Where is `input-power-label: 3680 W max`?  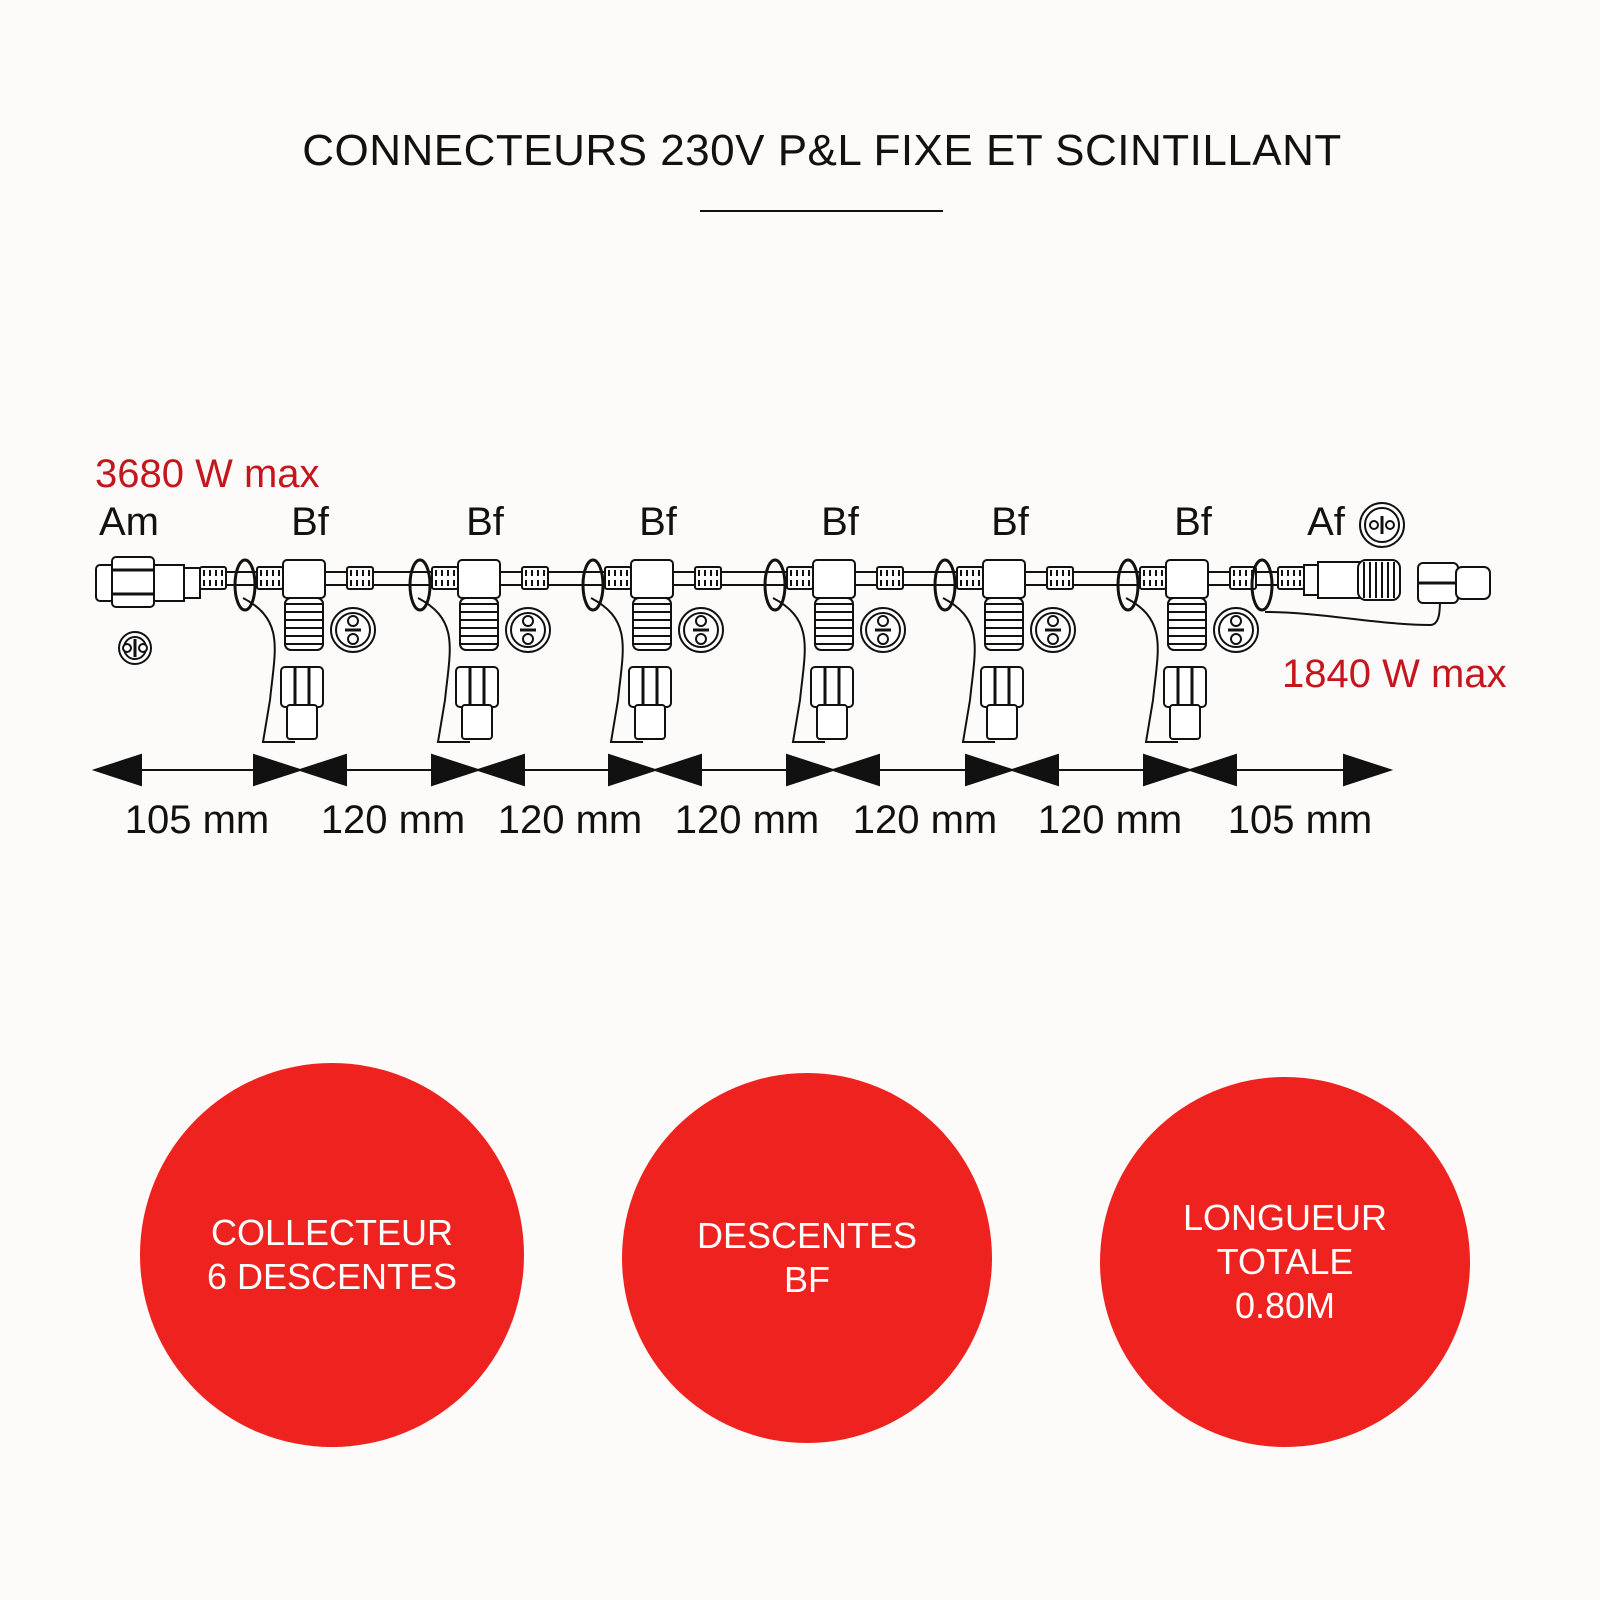
input-power-label: 3680 W max is located at coordinates (207, 474).